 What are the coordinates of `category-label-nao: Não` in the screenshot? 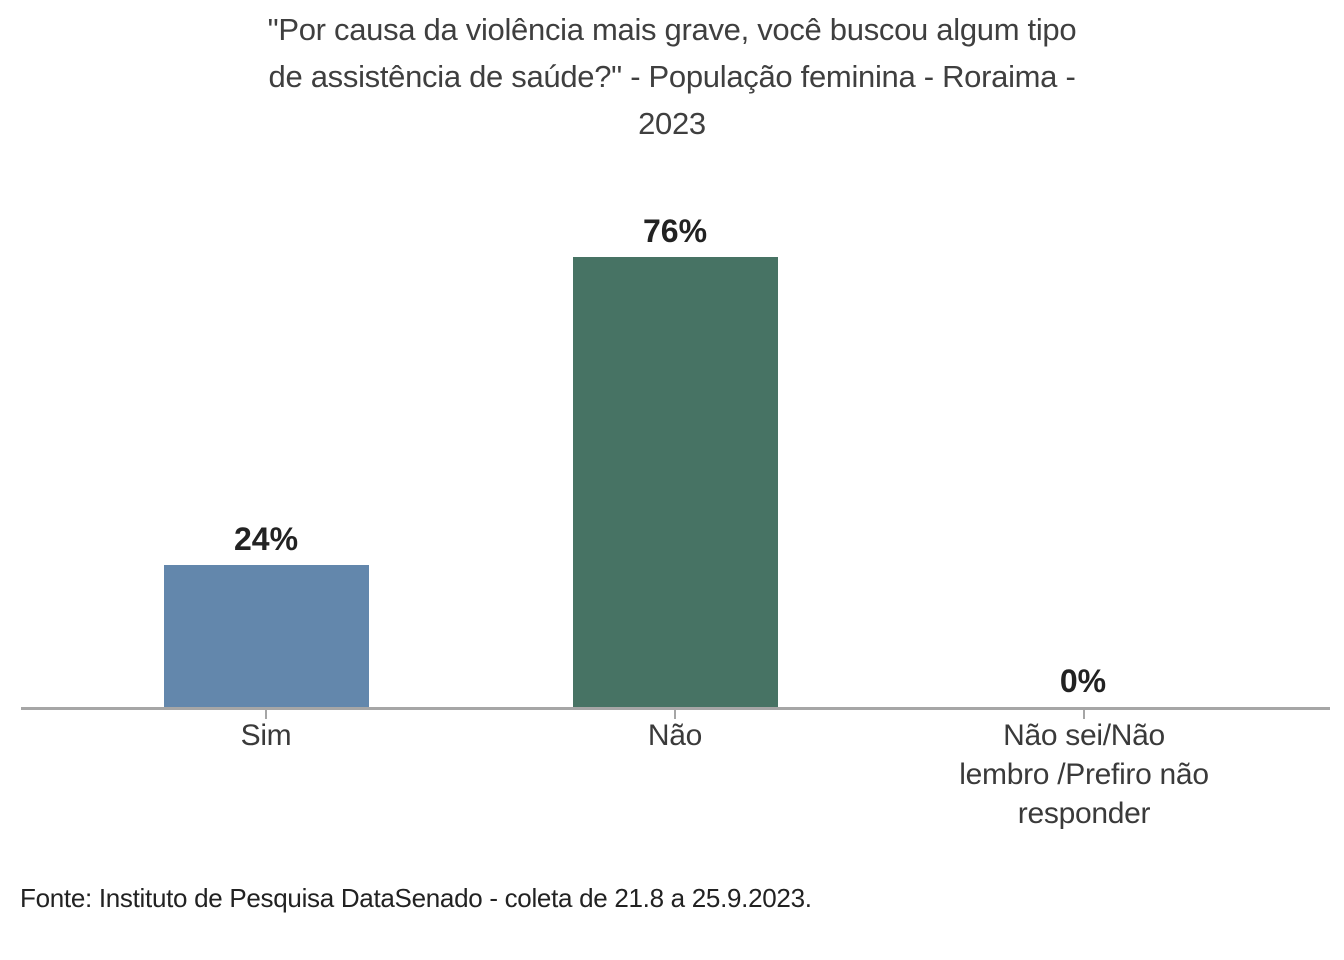 It's located at (675, 735).